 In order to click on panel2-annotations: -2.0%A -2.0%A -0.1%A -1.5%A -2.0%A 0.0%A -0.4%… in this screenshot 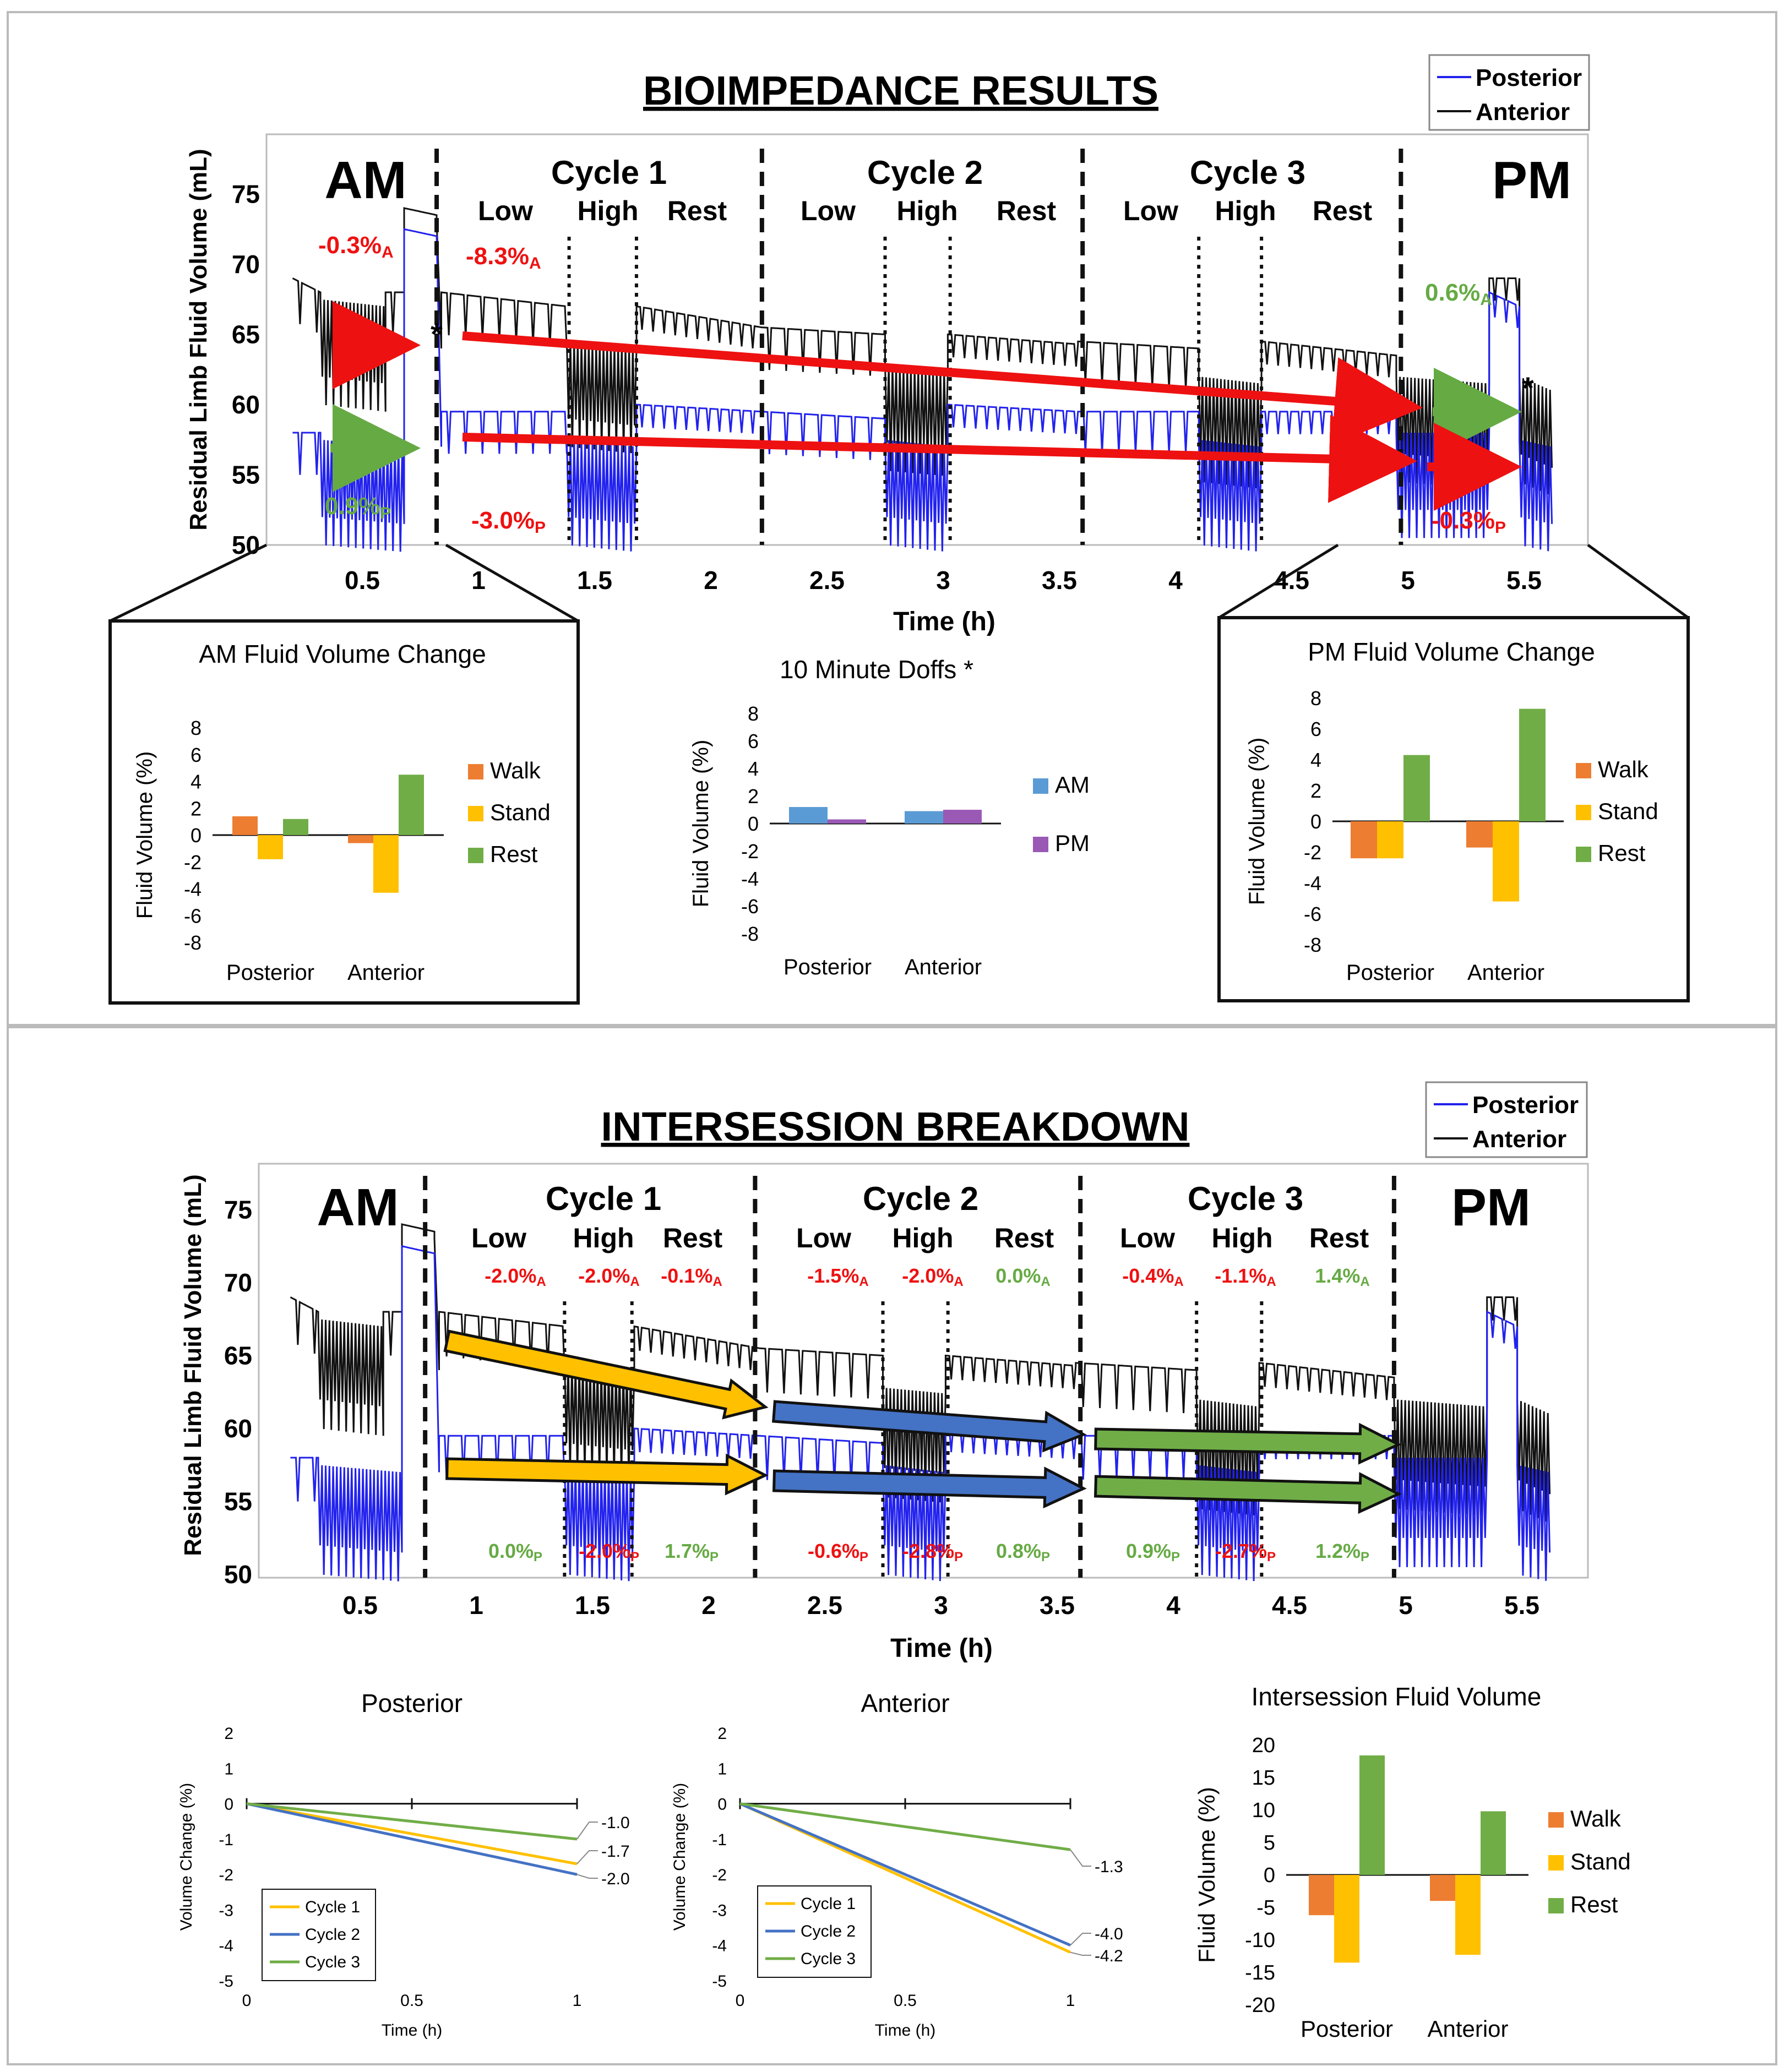, I will do `click(927, 1414)`.